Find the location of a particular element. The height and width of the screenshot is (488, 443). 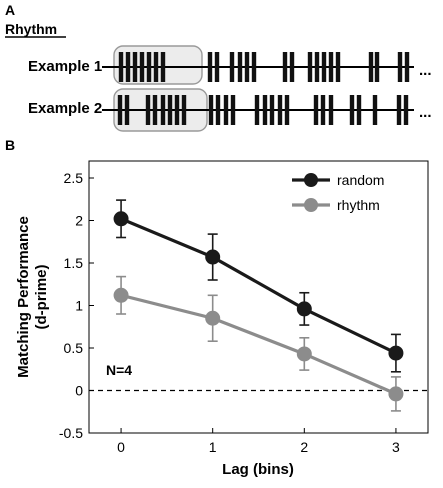

y-tick-label: 1.5 is located at coordinates (74, 263).